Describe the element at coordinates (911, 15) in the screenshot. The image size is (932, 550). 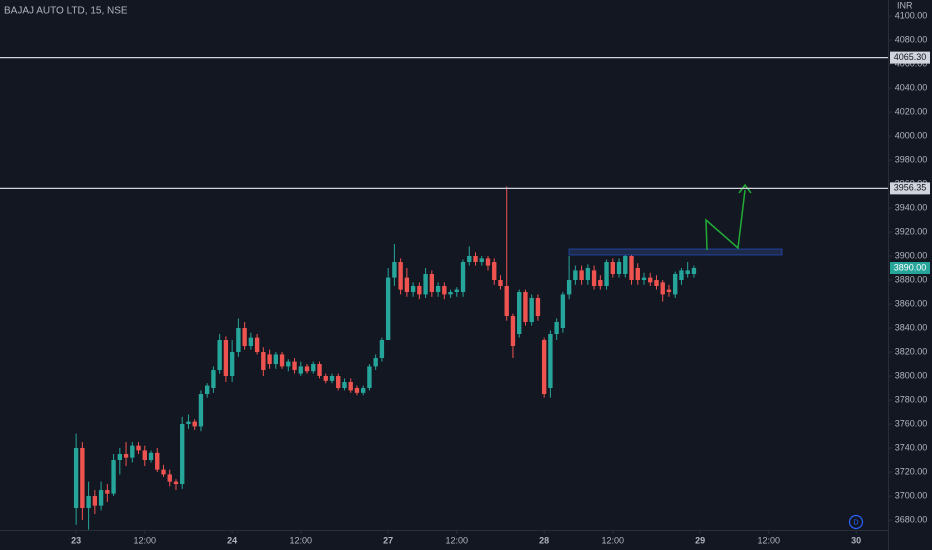
I see `y-tick-label: 4100.00` at that location.